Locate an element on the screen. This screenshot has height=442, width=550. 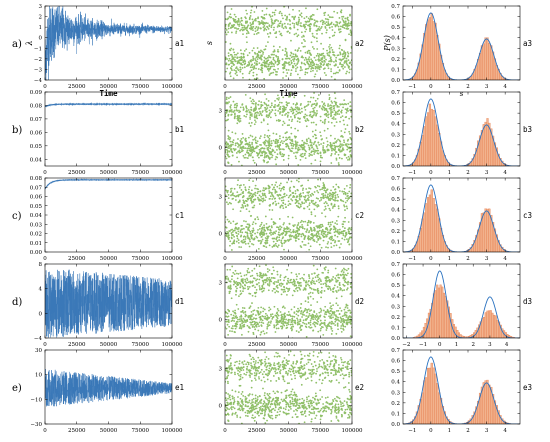
x-tick-label: 25000 is located at coordinates (257, 87).